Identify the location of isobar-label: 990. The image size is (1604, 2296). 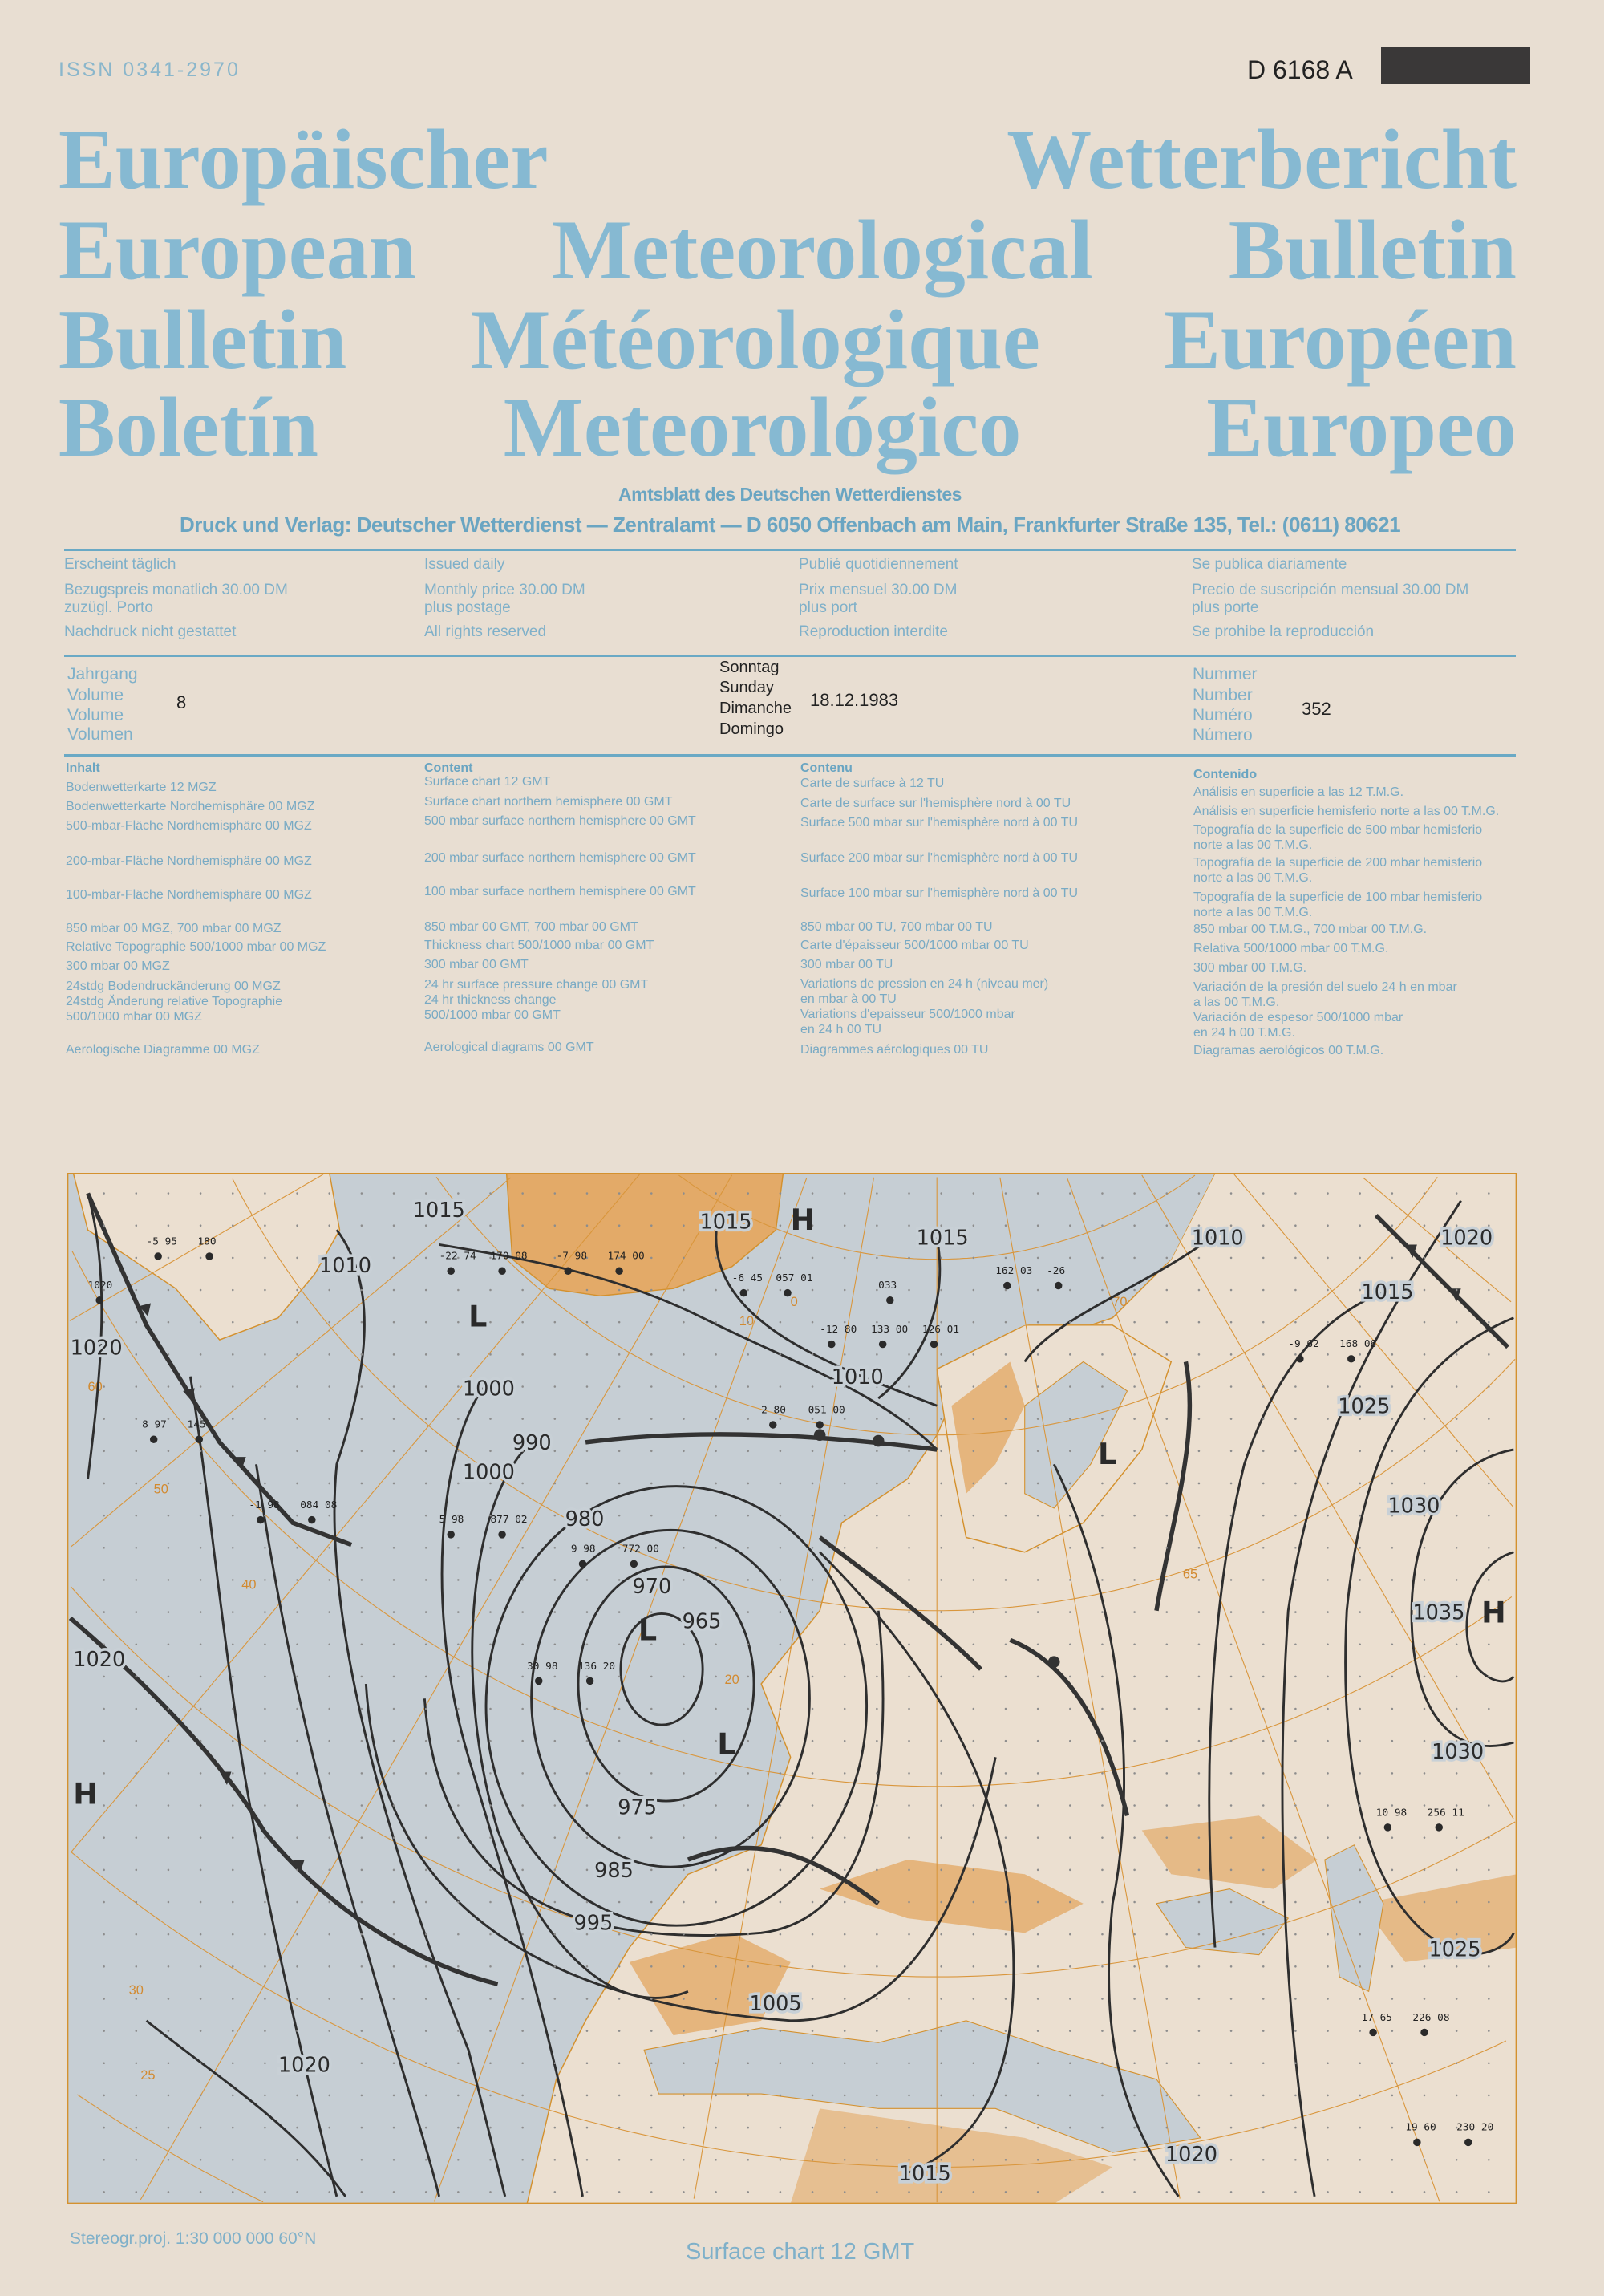
(532, 1443).